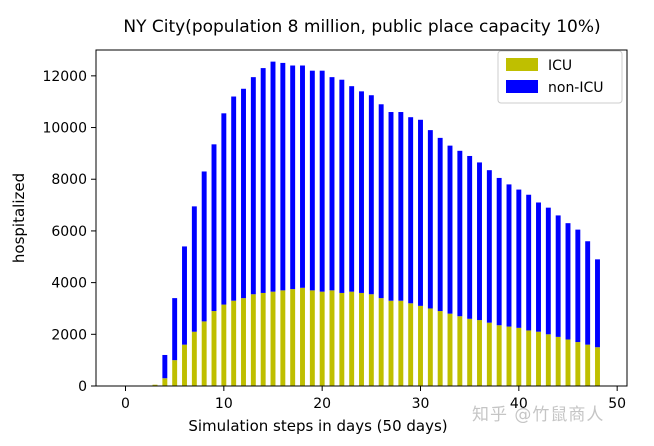  I want to click on x-tick-label: 20, so click(322, 404).